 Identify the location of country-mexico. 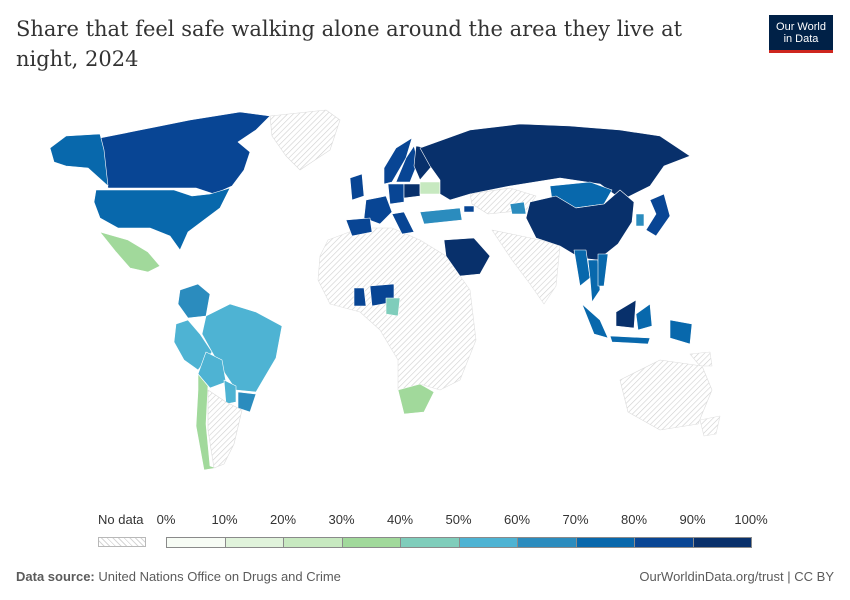
(130, 252).